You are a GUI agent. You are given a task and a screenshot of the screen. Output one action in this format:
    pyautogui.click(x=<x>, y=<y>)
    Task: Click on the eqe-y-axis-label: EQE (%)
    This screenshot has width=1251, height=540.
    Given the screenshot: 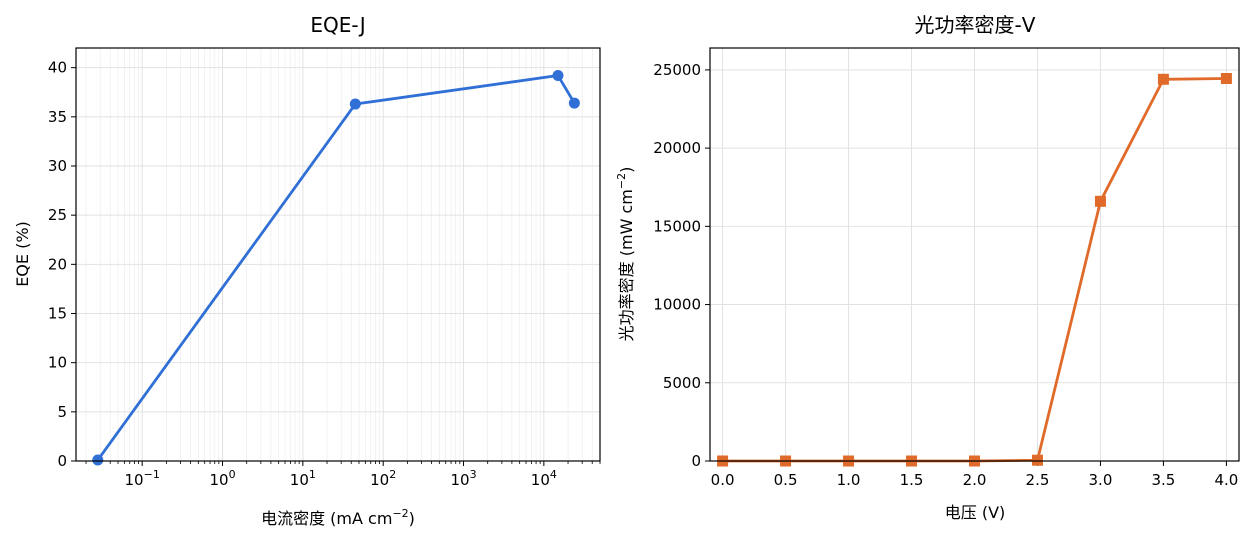 What is the action you would take?
    pyautogui.click(x=22, y=254)
    